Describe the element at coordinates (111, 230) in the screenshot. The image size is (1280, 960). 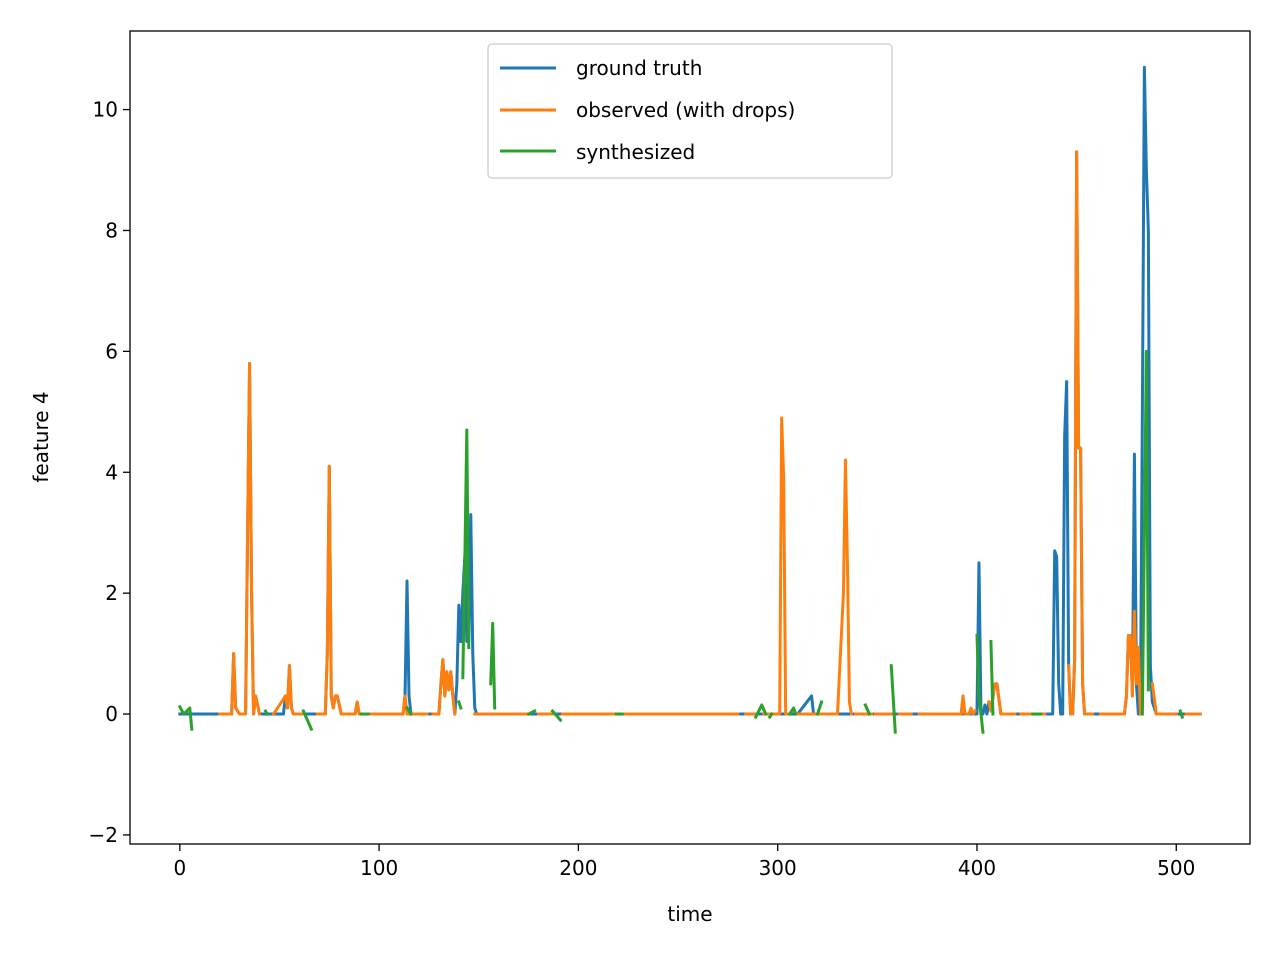
I see `y-tick-label: 8` at that location.